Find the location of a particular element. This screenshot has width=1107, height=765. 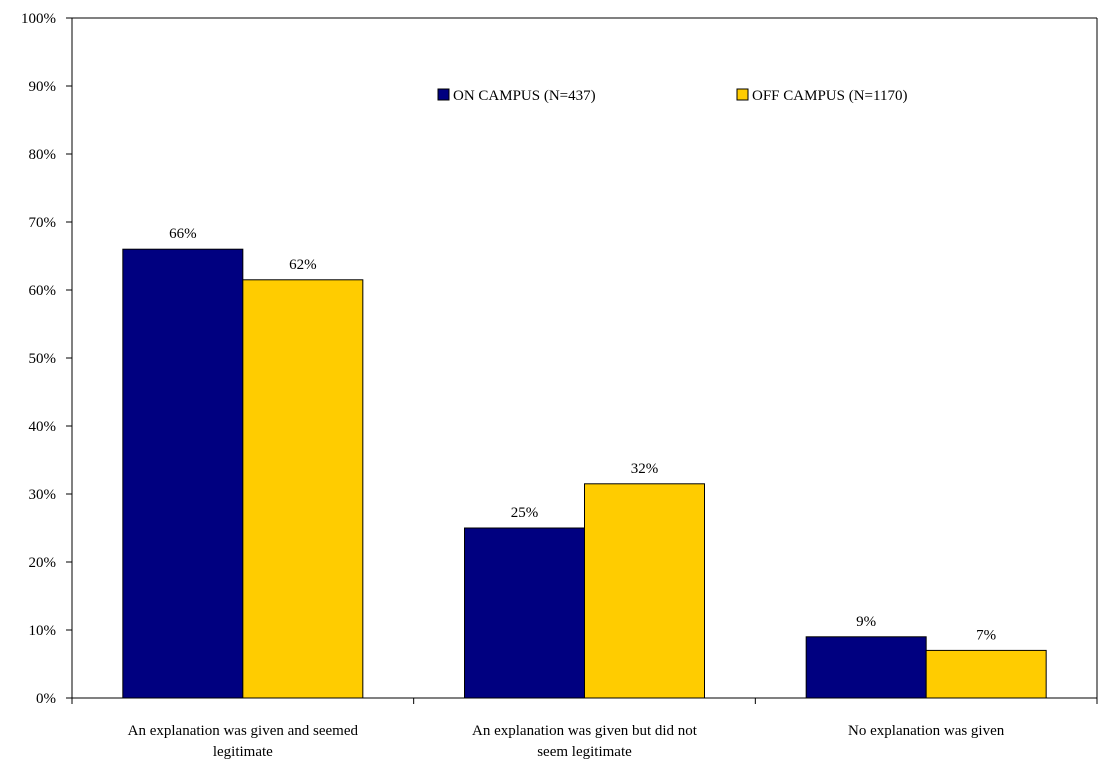

data-label: 62% is located at coordinates (303, 265).